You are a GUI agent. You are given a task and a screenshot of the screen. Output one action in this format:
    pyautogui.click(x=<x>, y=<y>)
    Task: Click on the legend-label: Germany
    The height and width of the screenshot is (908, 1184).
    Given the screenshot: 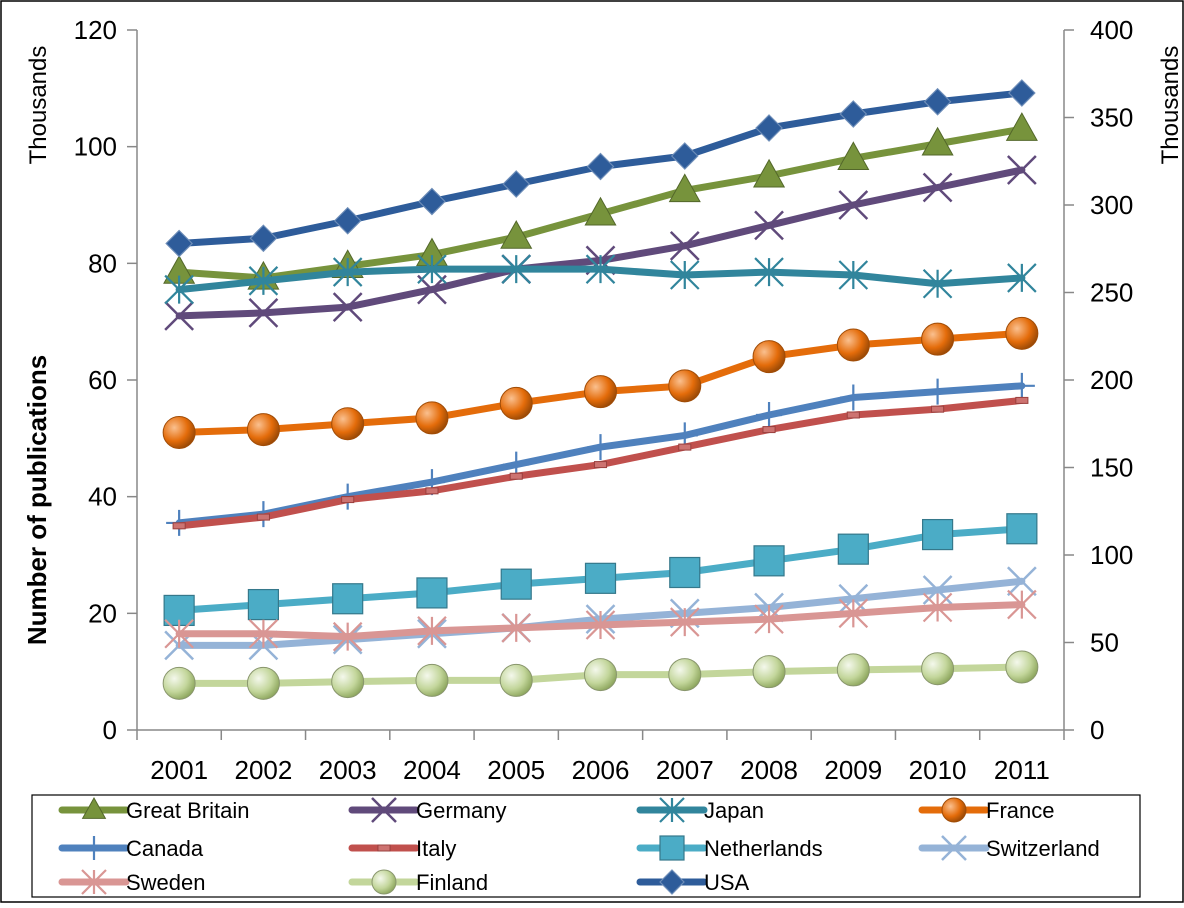 What is the action you would take?
    pyautogui.click(x=461, y=810)
    